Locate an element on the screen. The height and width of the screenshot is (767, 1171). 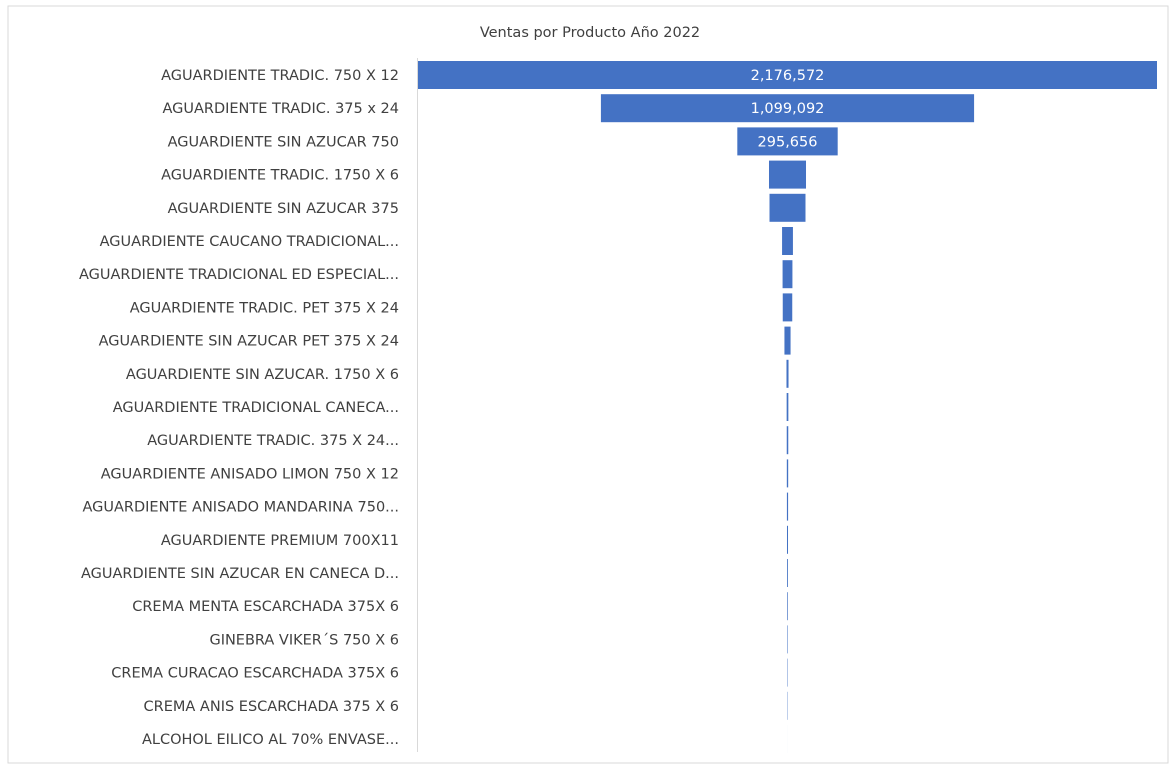
category-label: CREMA CURACAO ESCARCHADA 375X 6 is located at coordinates (255, 674).